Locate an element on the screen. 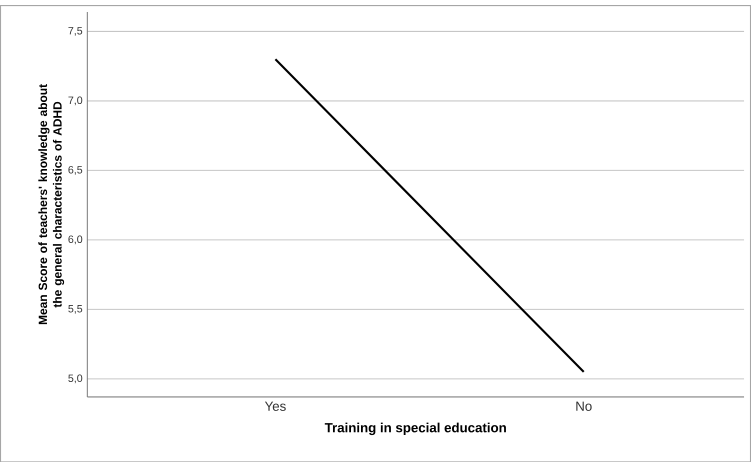  x-axis-title: Training in special education is located at coordinates (415, 428).